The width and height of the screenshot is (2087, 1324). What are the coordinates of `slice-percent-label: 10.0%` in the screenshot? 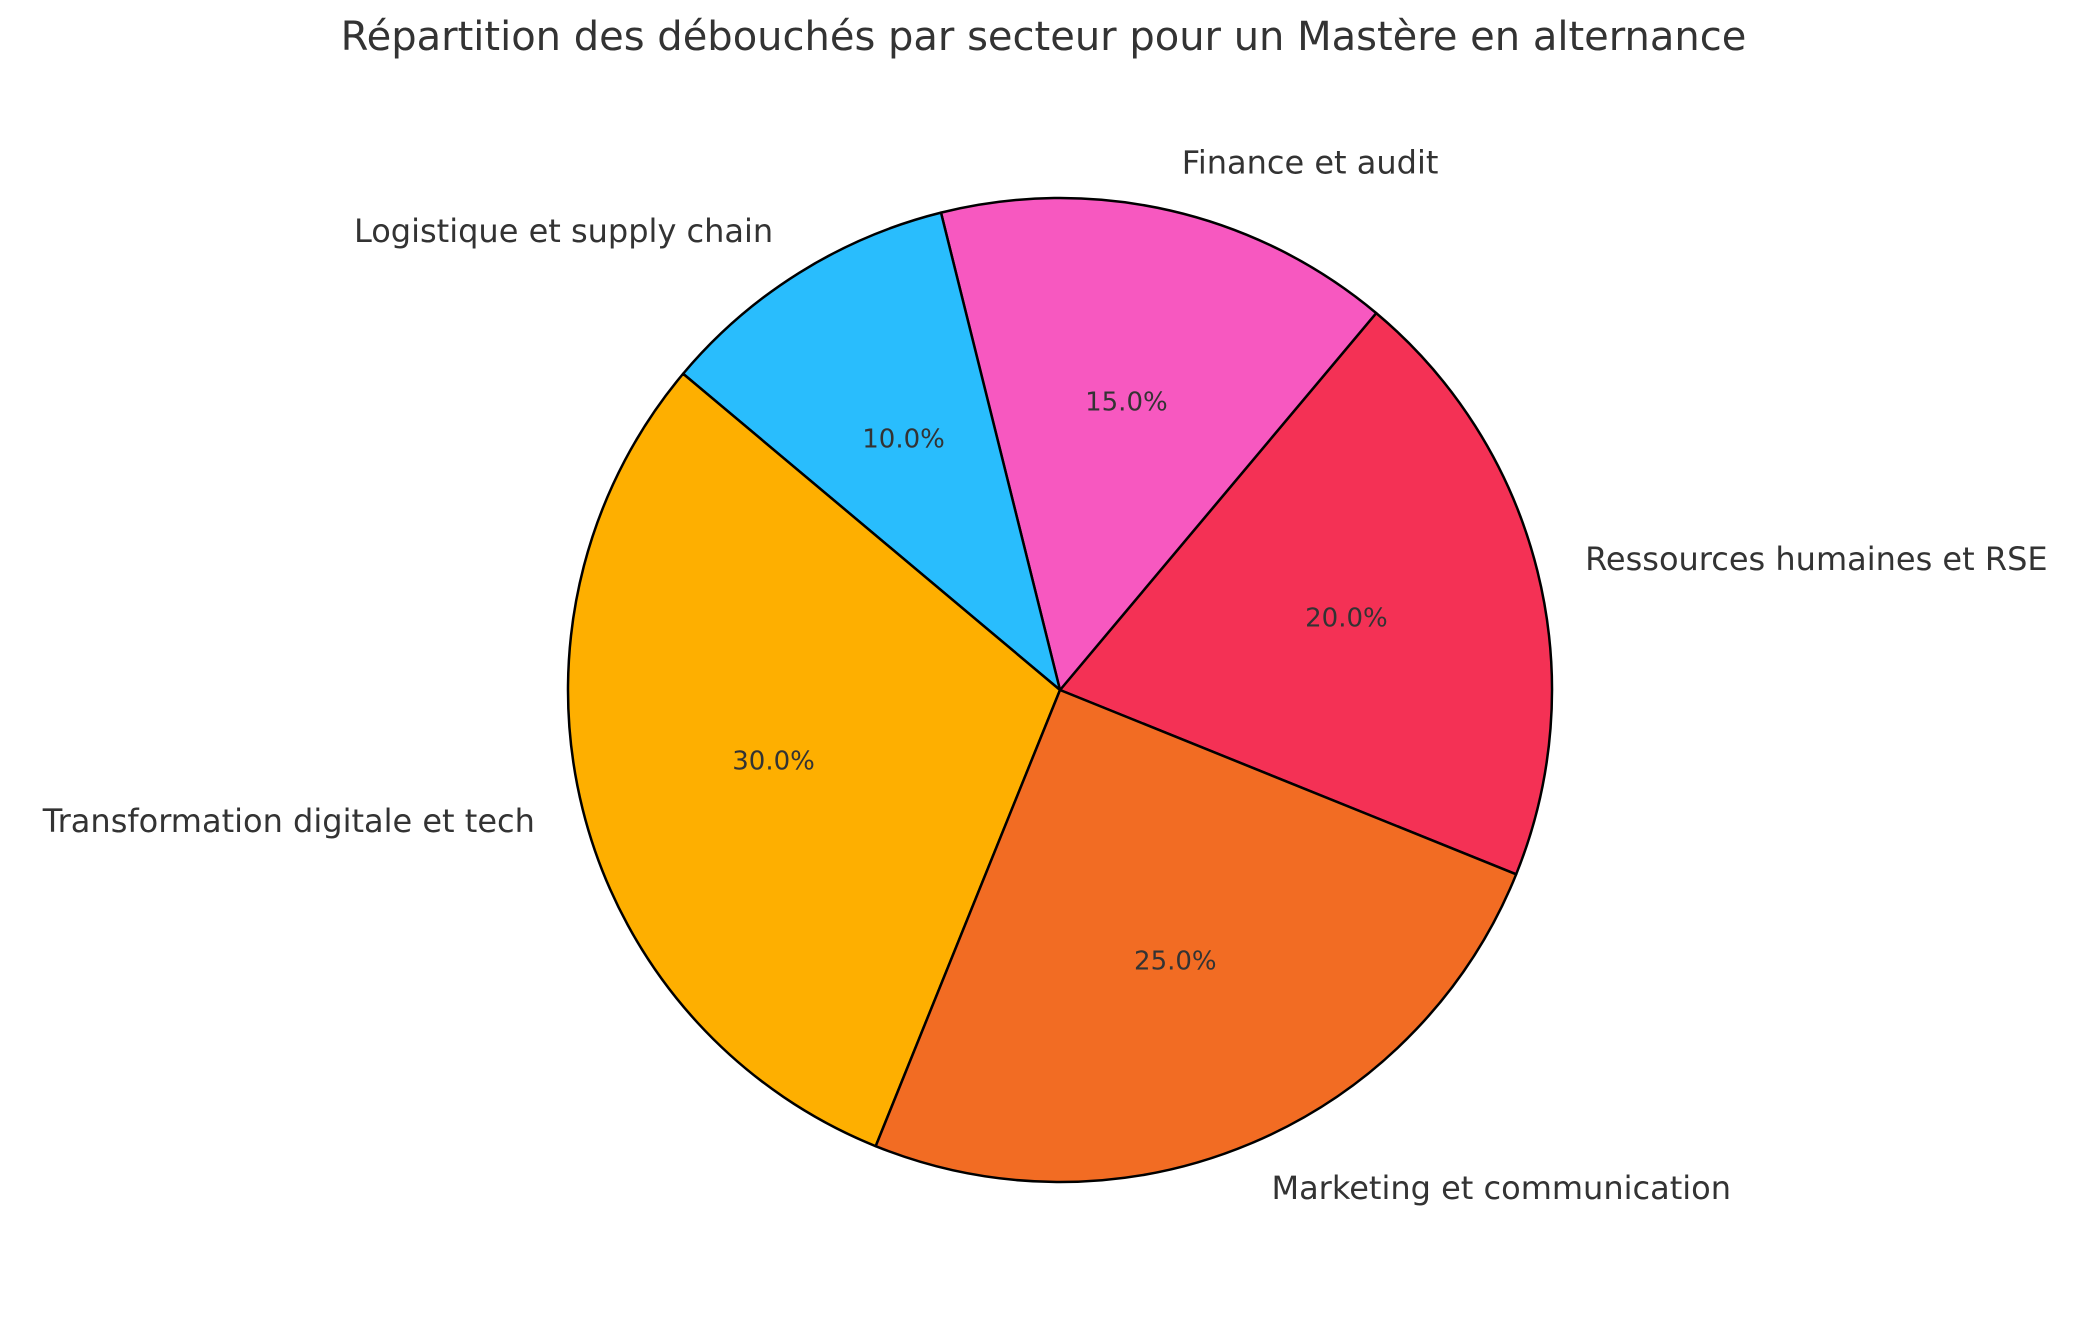 It's located at (903, 440).